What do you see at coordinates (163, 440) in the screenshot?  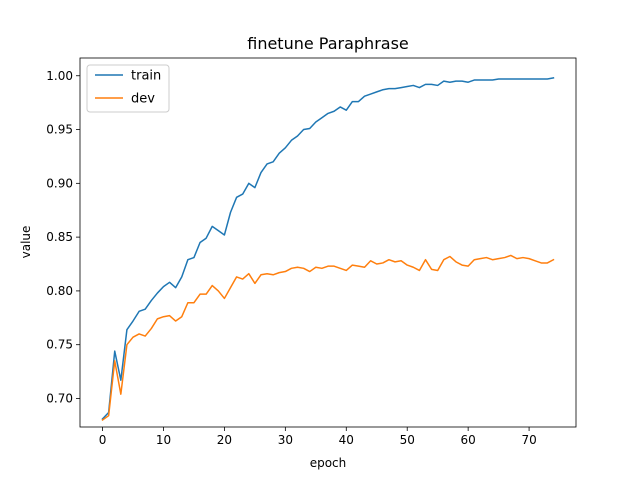 I see `x-tick-label: 10` at bounding box center [163, 440].